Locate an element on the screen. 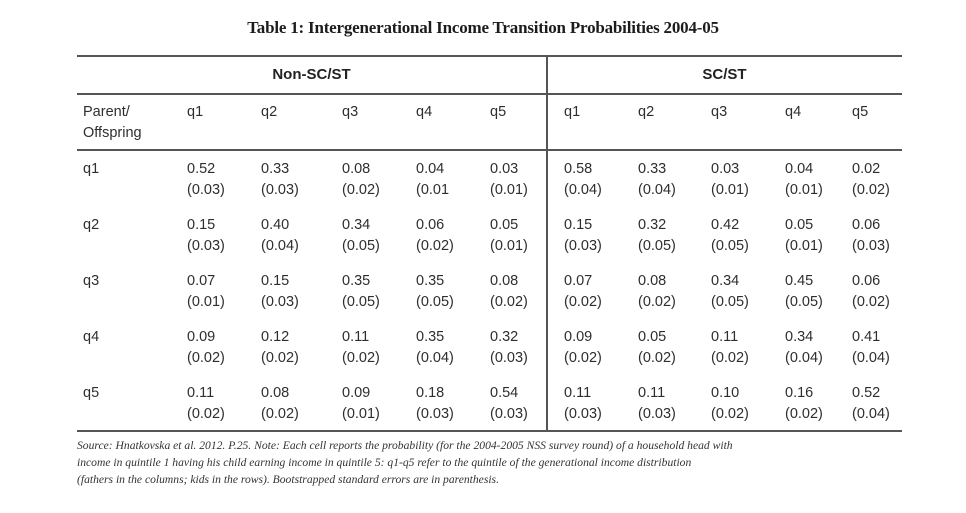 The image size is (966, 513). probability-cell: 0.16 is located at coordinates (799, 393).